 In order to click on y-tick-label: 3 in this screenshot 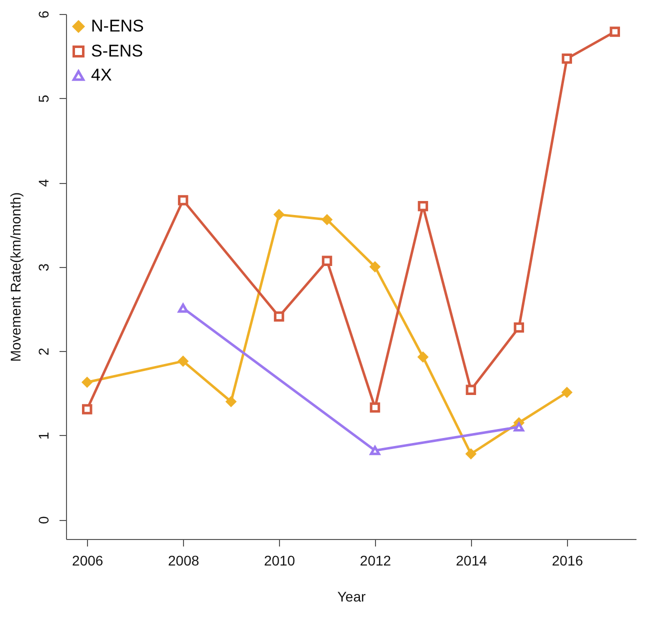, I will do `click(44, 267)`.